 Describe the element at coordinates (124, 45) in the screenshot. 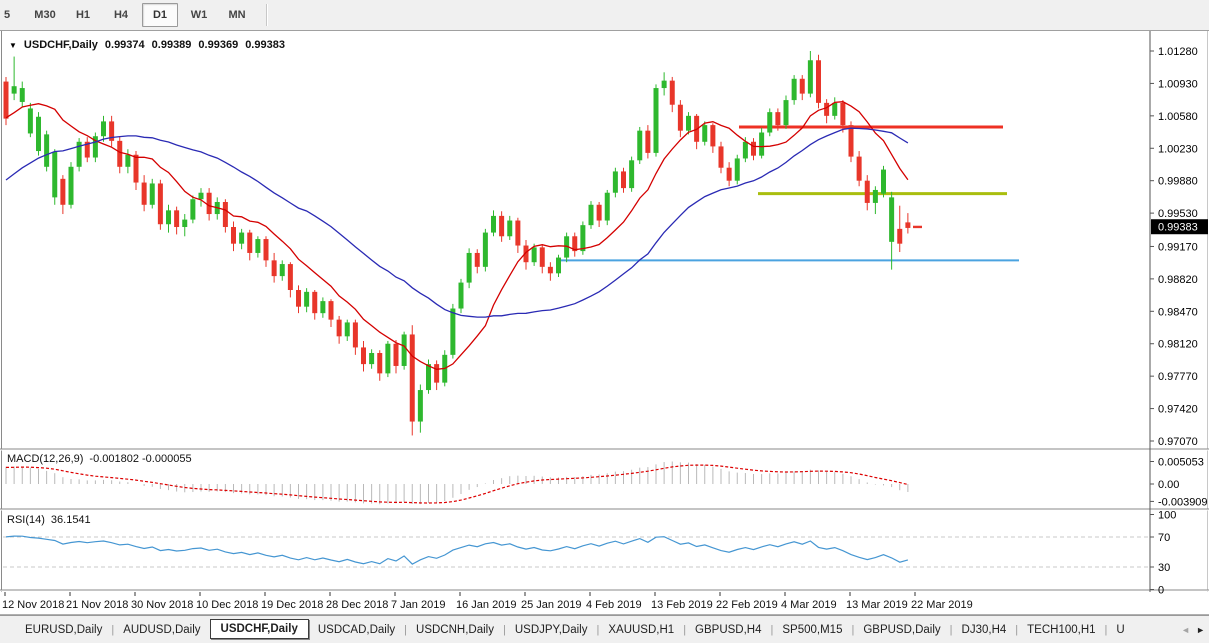

I see `quote-open: 0.99374` at that location.